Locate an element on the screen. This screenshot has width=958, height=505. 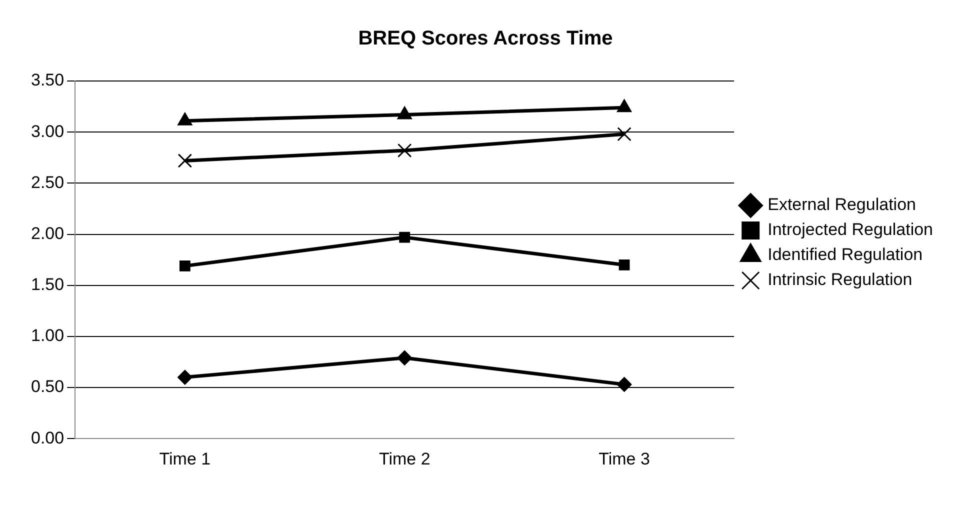
y-tick-label: 2.50 is located at coordinates (47, 182).